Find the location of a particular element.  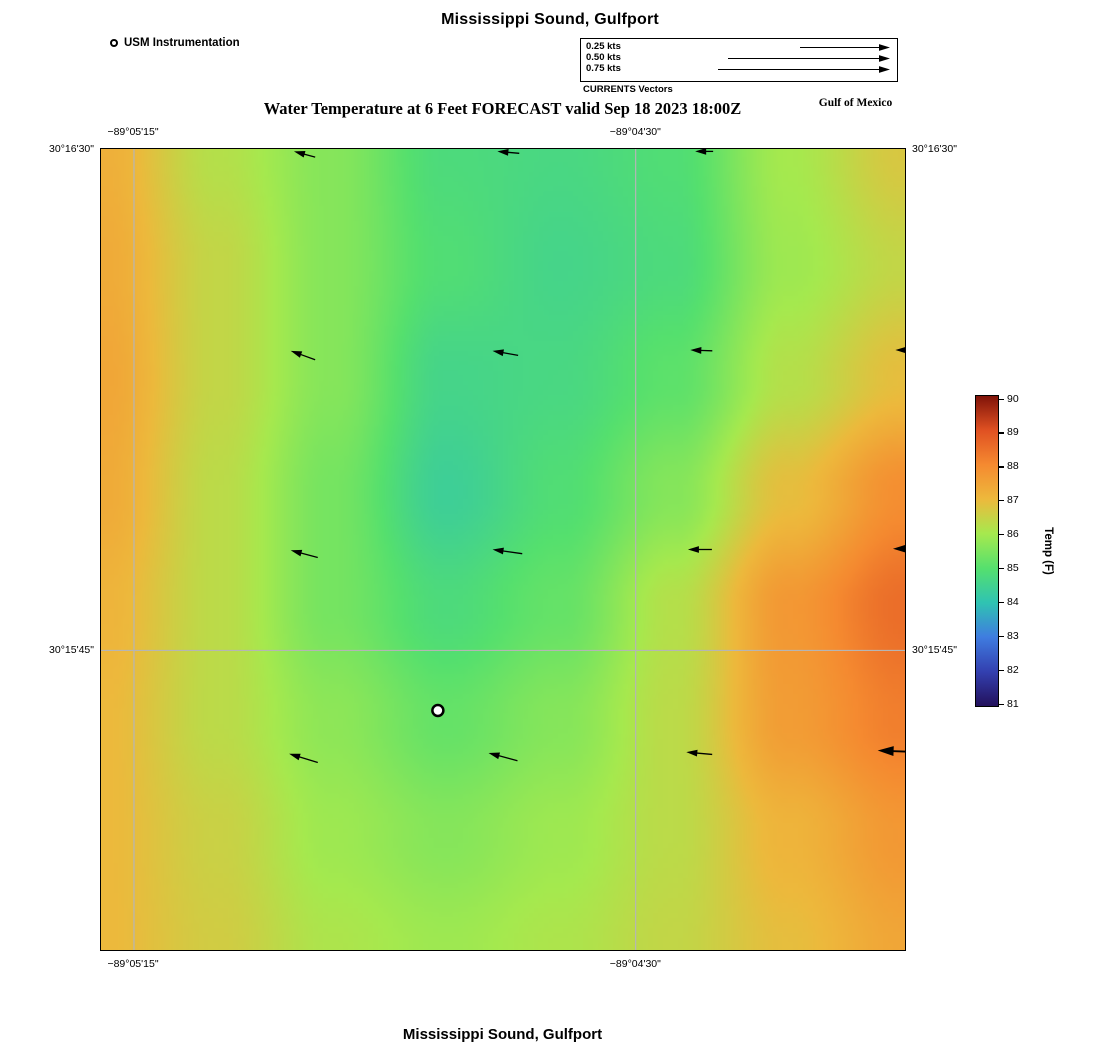

colorbar-label: Temp (F) is located at coordinates (1048, 551).